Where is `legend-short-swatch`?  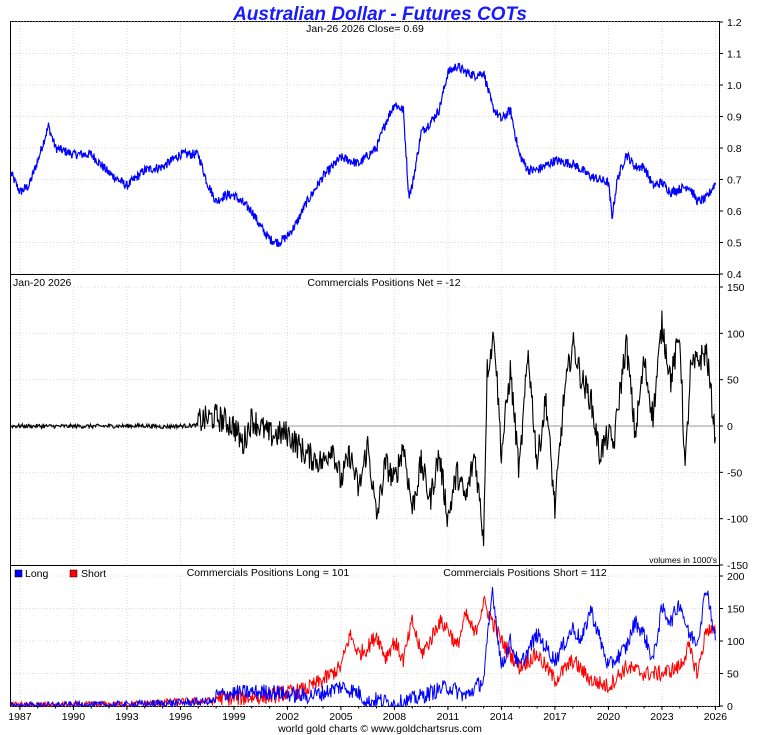 legend-short-swatch is located at coordinates (73, 573).